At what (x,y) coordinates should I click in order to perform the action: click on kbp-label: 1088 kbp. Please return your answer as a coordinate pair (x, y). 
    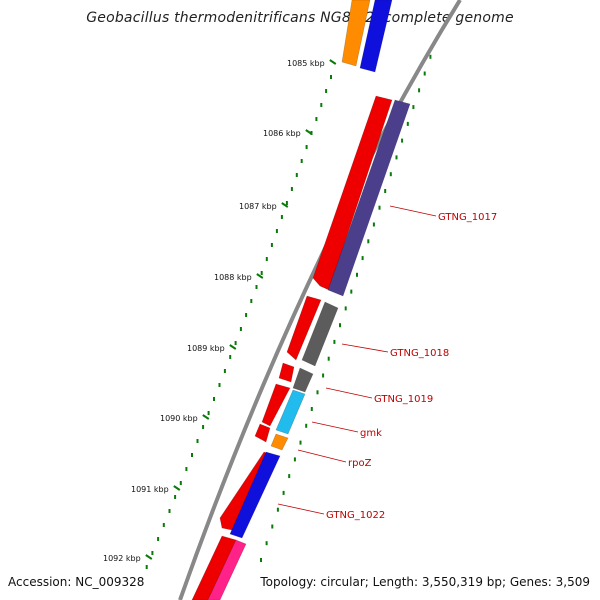
    Looking at the image, I should click on (233, 277).